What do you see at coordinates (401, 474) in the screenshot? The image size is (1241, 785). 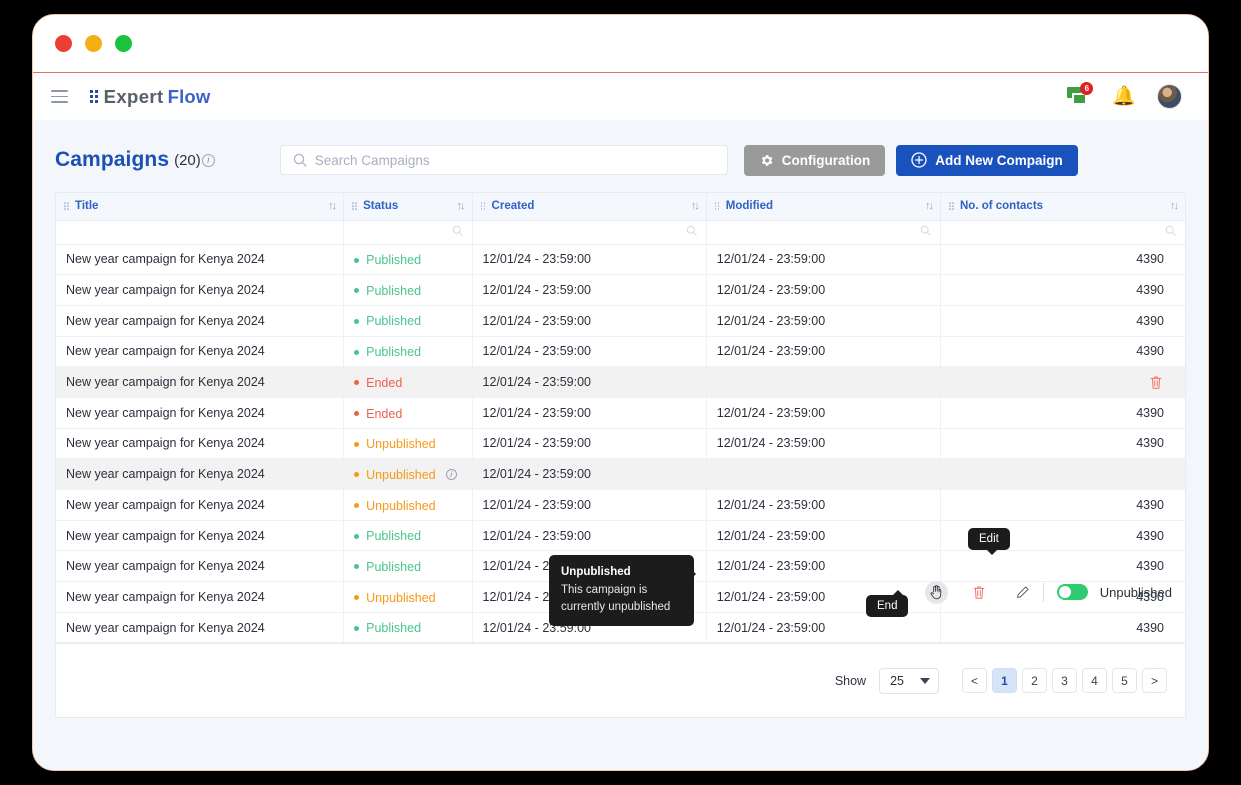 I see `status-label: Unpublished` at bounding box center [401, 474].